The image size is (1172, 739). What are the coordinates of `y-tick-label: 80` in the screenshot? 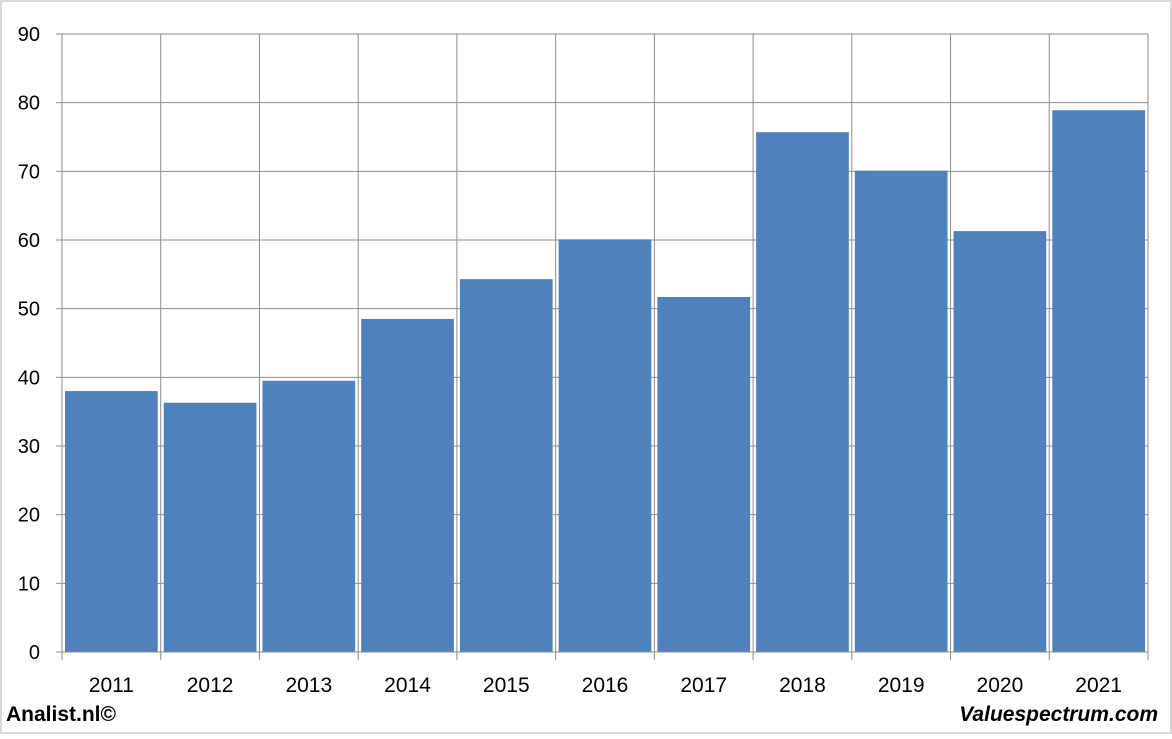 It's located at (29, 104).